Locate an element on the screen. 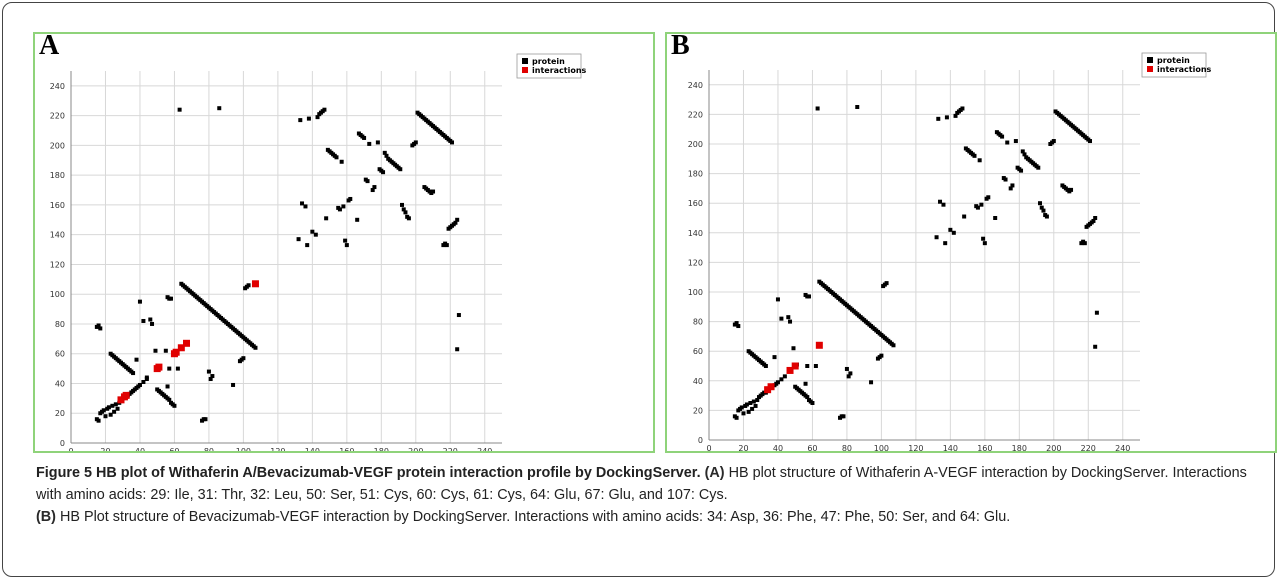  caption-b-label: (B) is located at coordinates (46, 517).